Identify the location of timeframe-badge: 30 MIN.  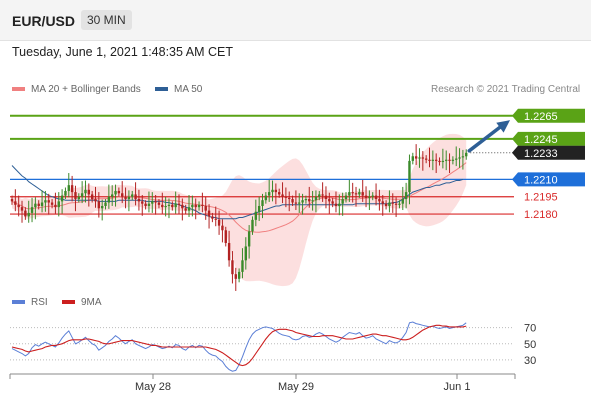
(106, 20).